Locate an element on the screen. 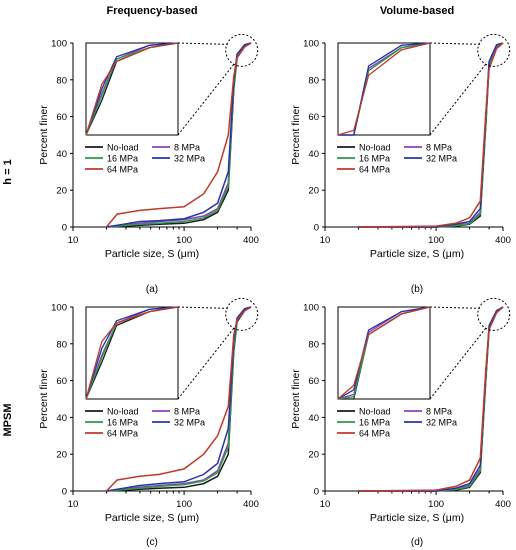 The image size is (516, 550). panel-label: (c) is located at coordinates (152, 542).